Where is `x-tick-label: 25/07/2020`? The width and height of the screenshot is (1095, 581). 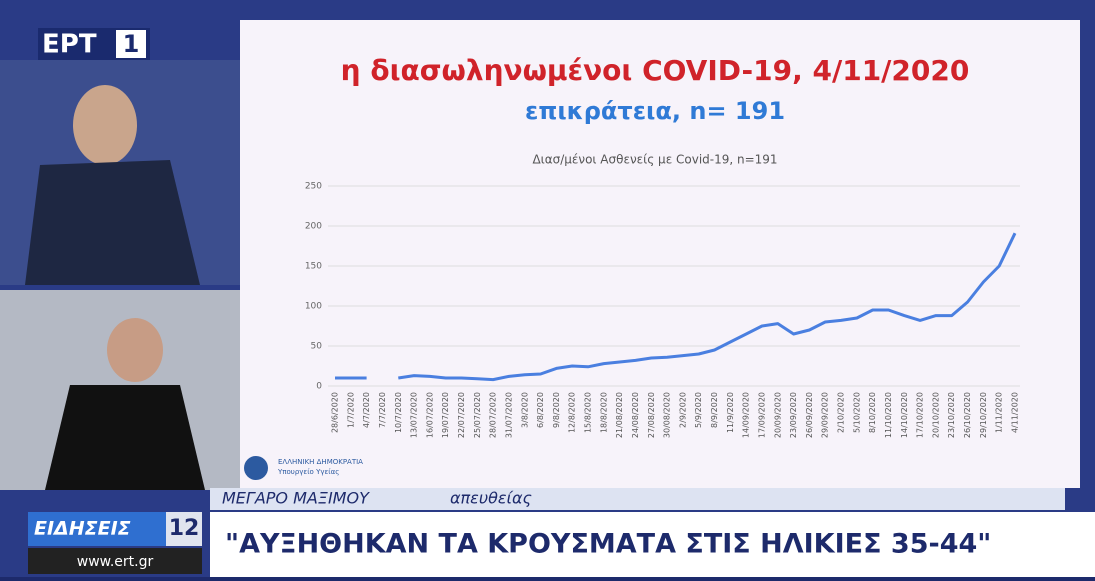
x-tick-label: 25/07/2020 is located at coordinates (477, 415).